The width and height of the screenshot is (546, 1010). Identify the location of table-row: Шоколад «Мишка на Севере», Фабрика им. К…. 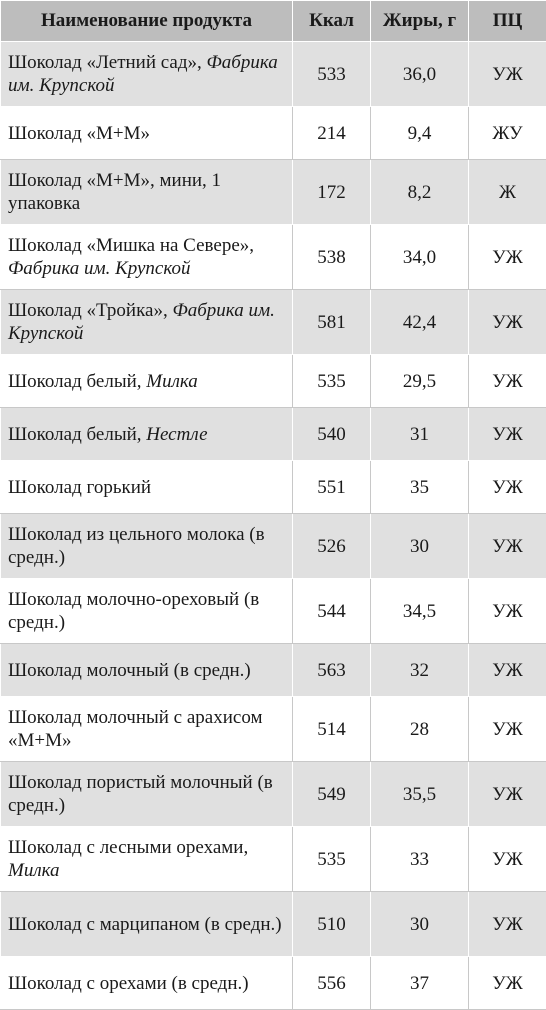
(273, 257).